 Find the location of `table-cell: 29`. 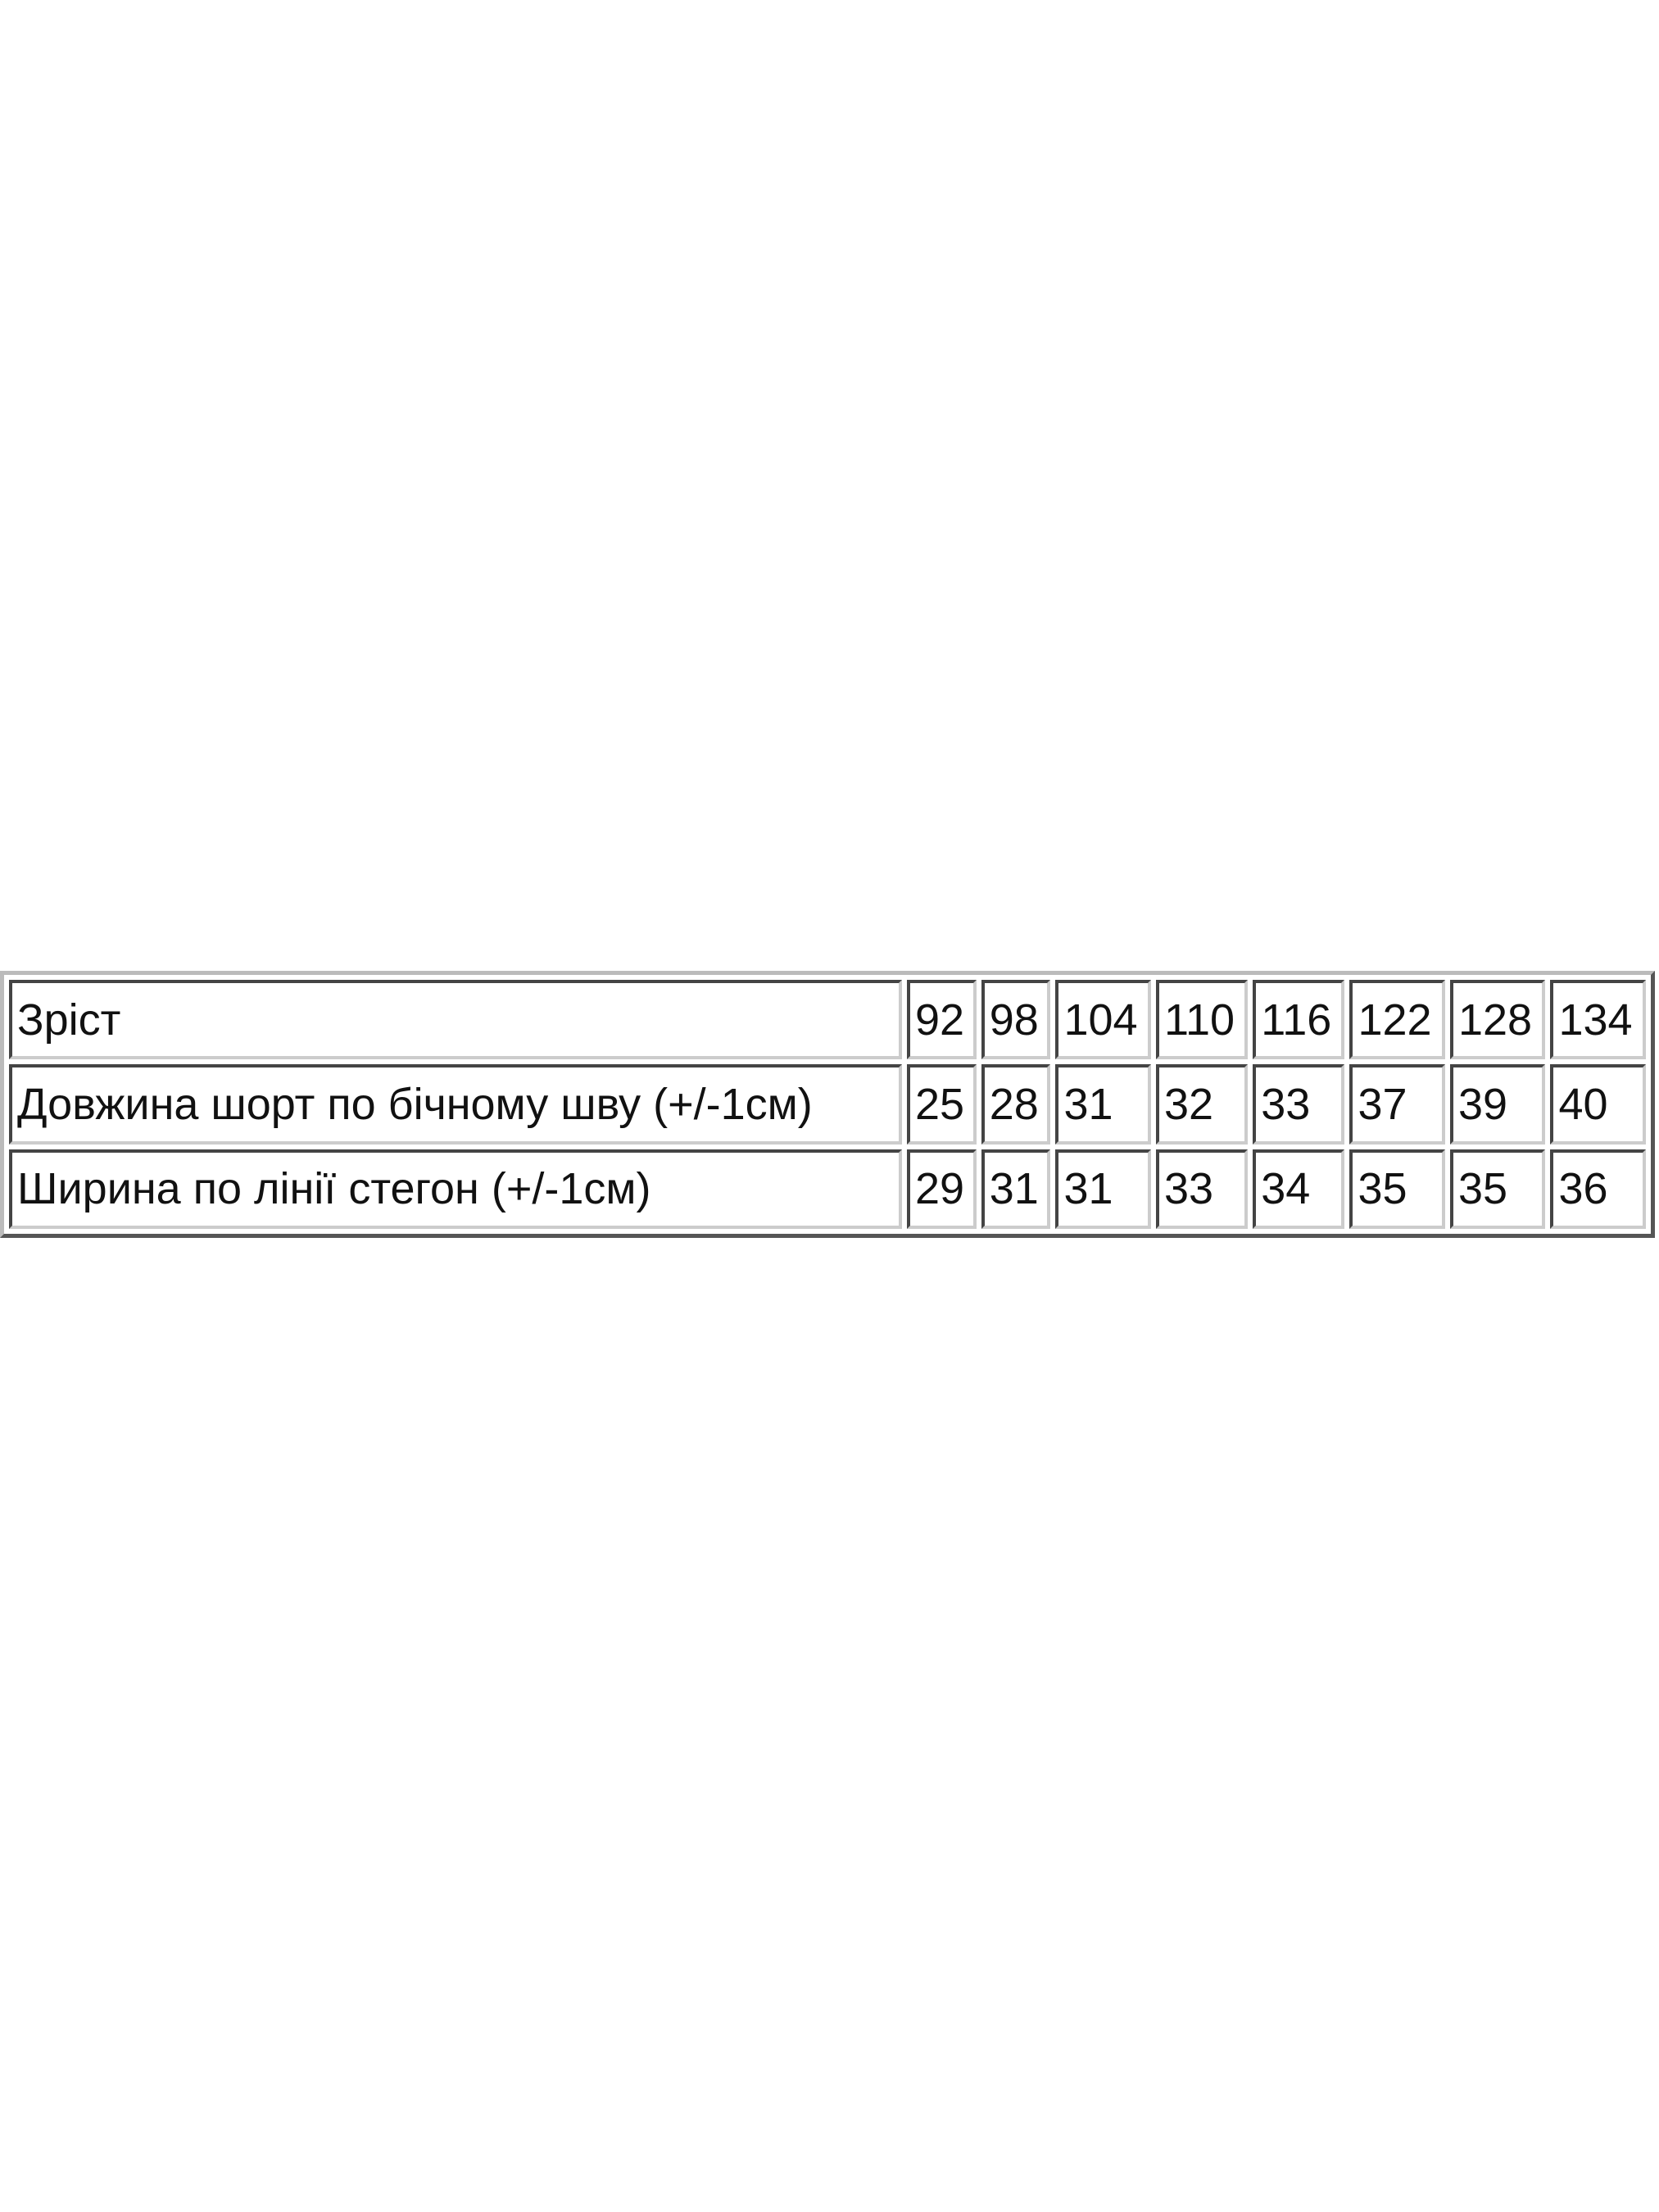

table-cell: 29 is located at coordinates (942, 1189).